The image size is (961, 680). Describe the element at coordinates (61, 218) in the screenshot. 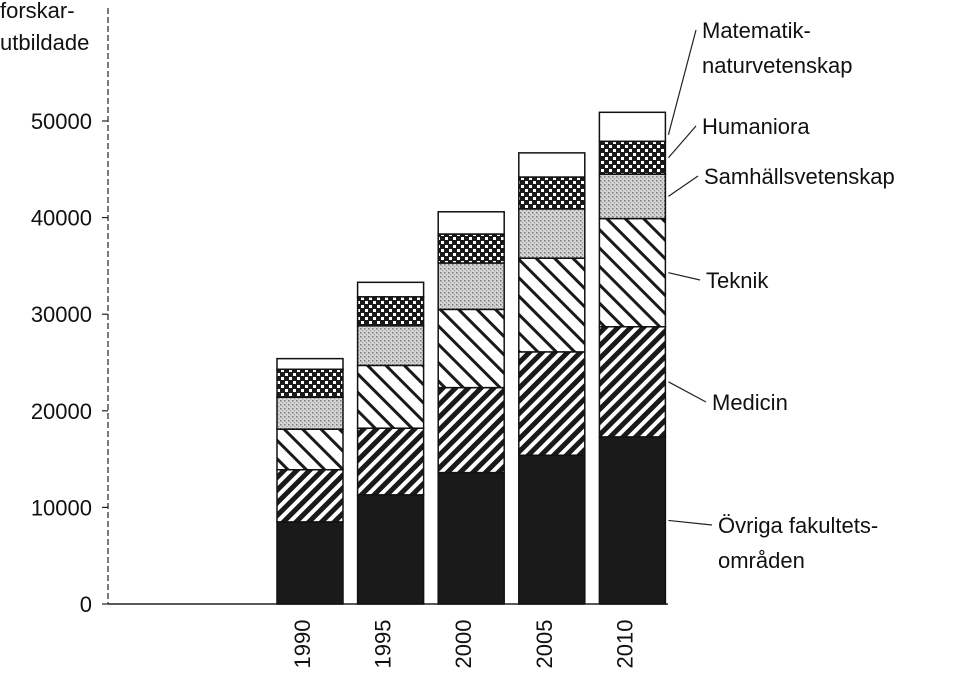

I see `y-tick-label: 40000` at that location.